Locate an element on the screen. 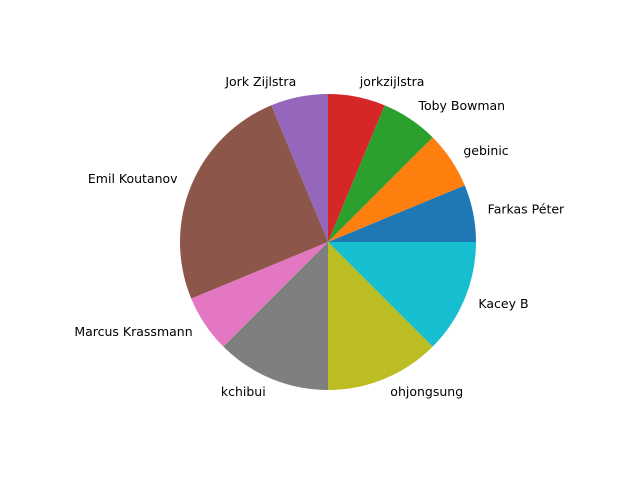  pie-label-1: gebinic is located at coordinates (485, 150).